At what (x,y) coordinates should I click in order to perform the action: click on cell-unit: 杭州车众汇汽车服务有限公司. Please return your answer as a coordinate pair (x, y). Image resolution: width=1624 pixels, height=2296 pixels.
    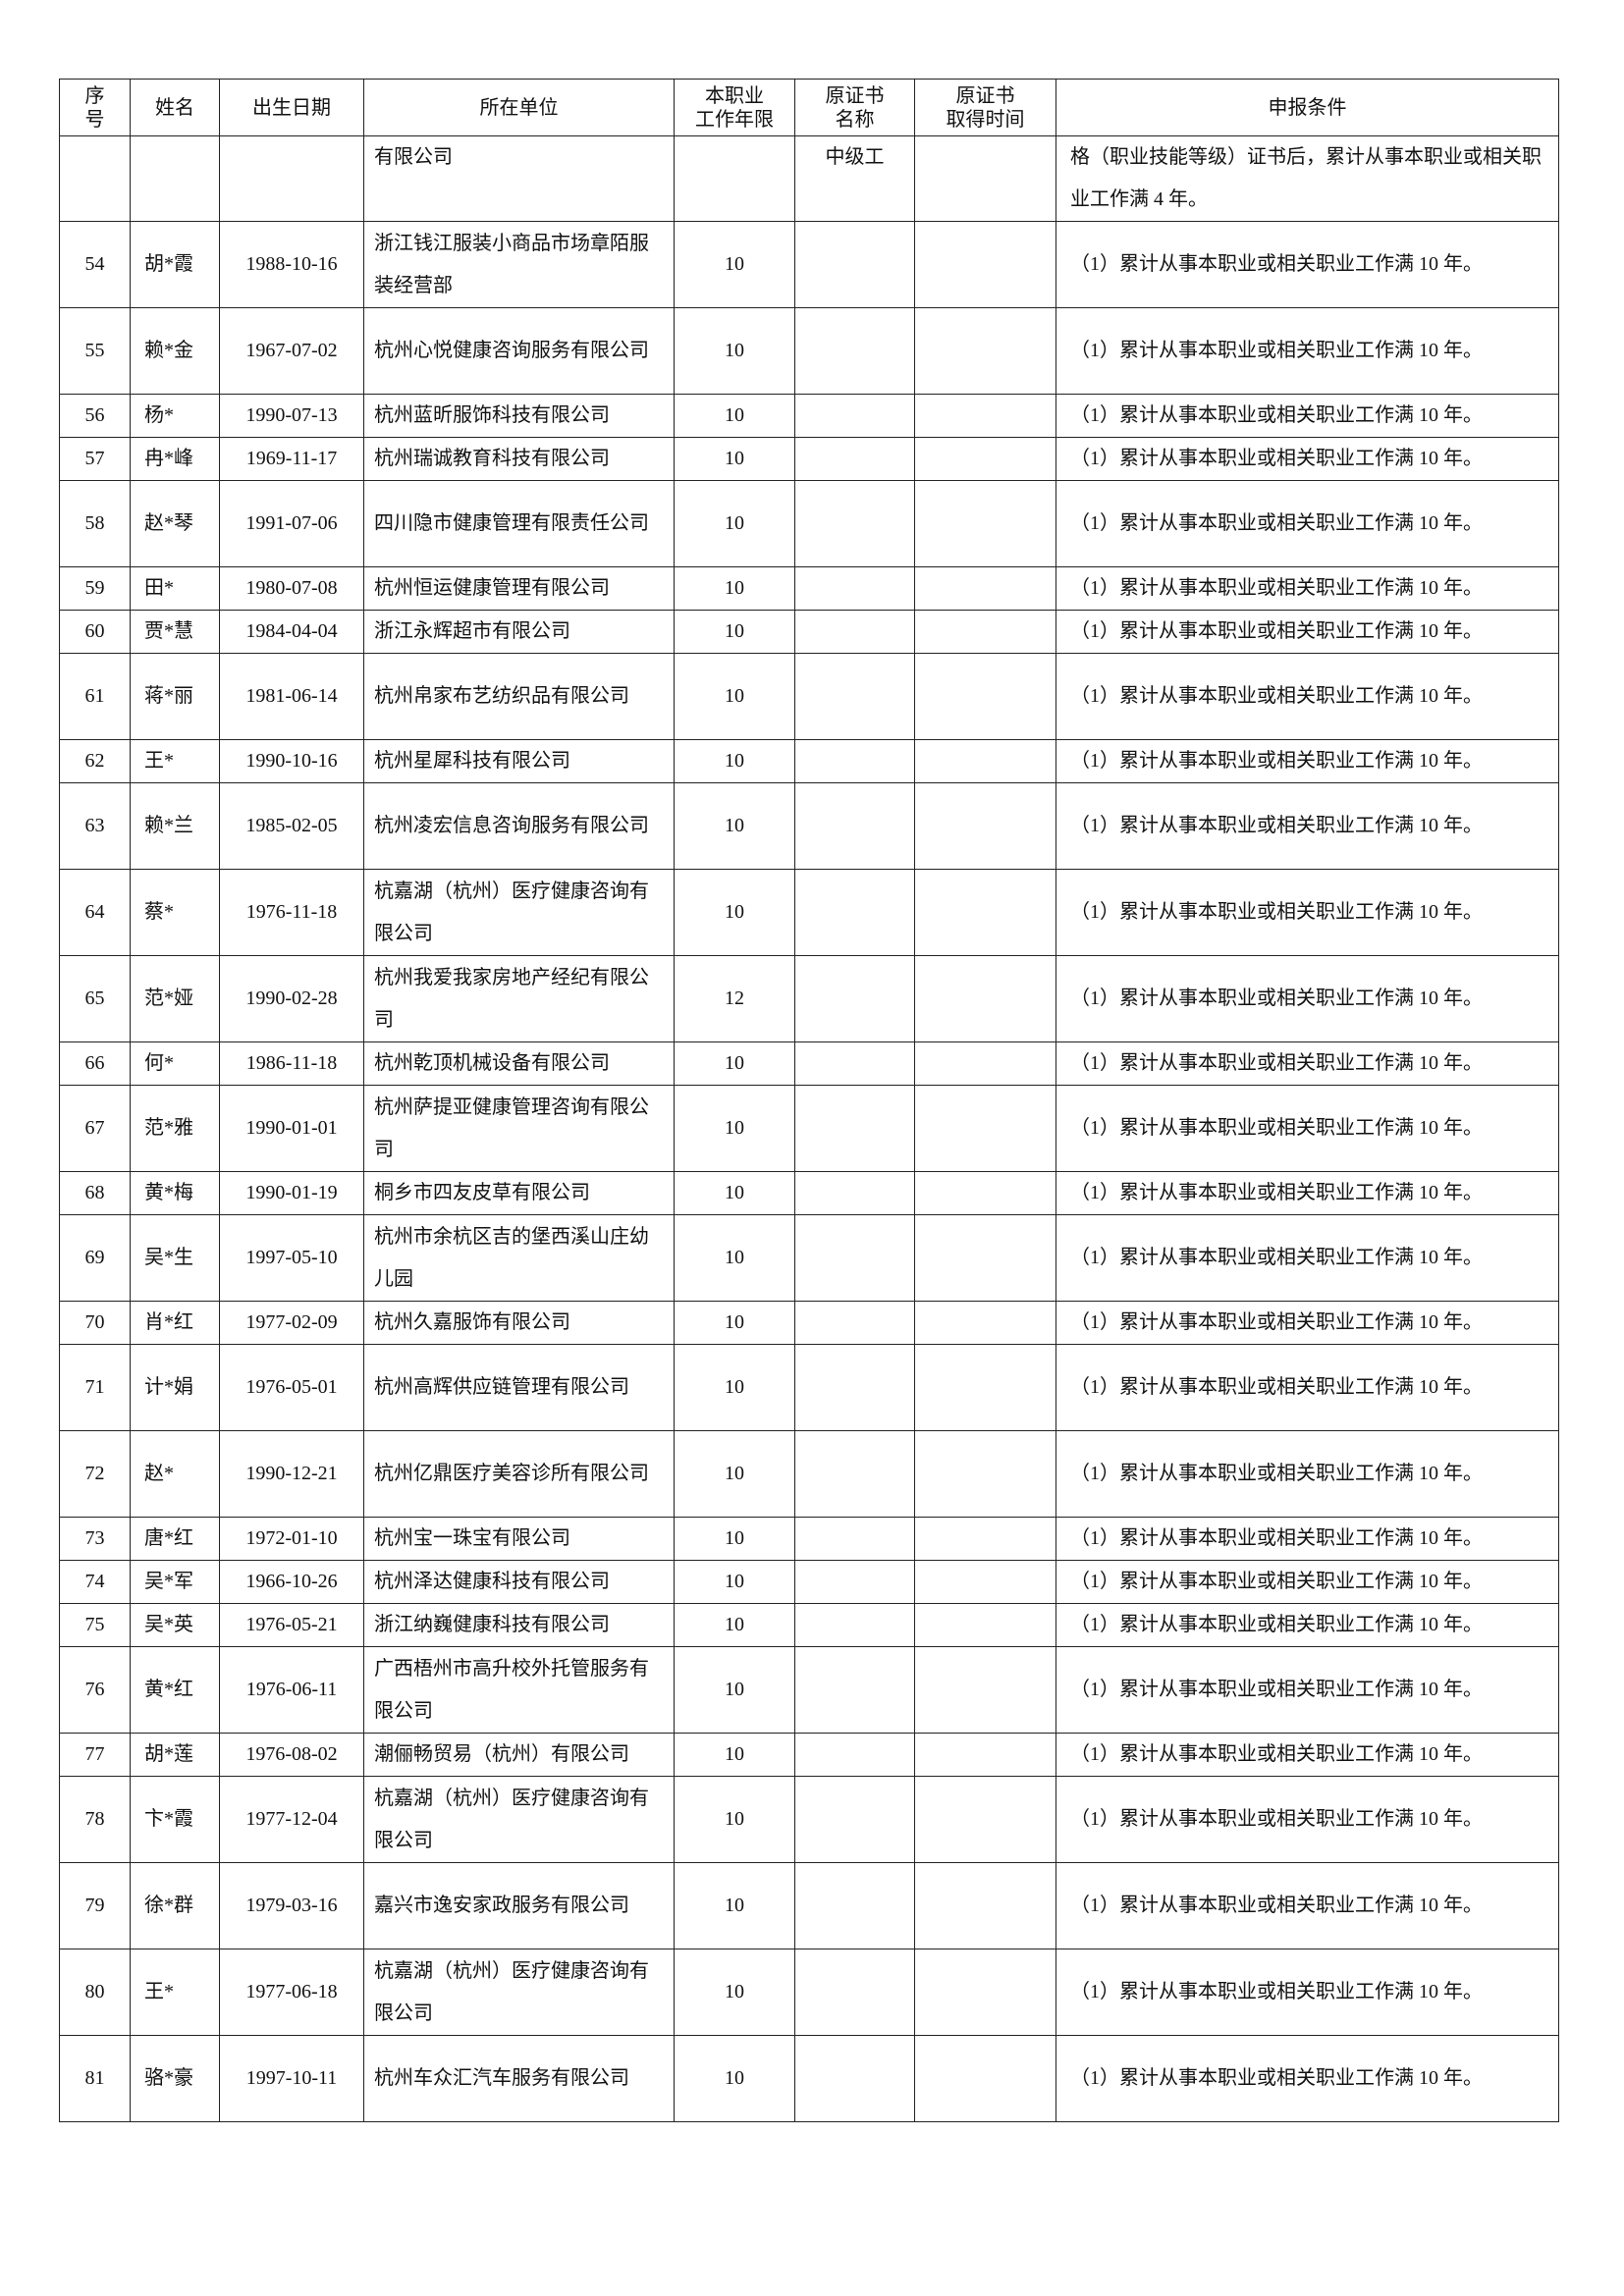
    Looking at the image, I should click on (519, 2078).